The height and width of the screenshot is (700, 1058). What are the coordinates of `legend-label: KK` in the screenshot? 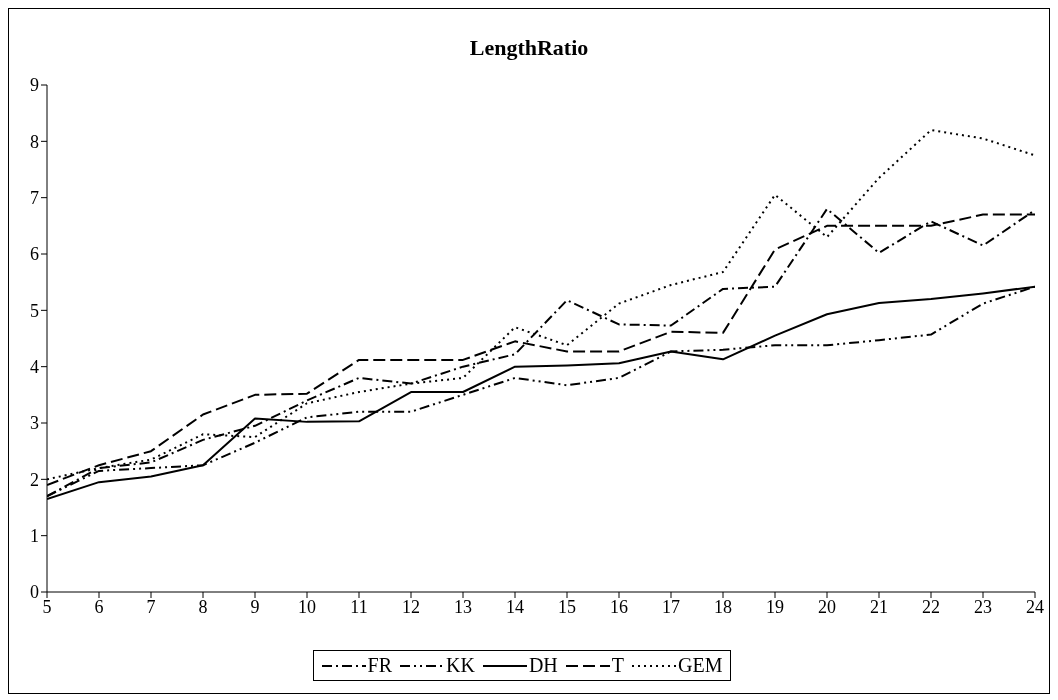 It's located at (460, 665).